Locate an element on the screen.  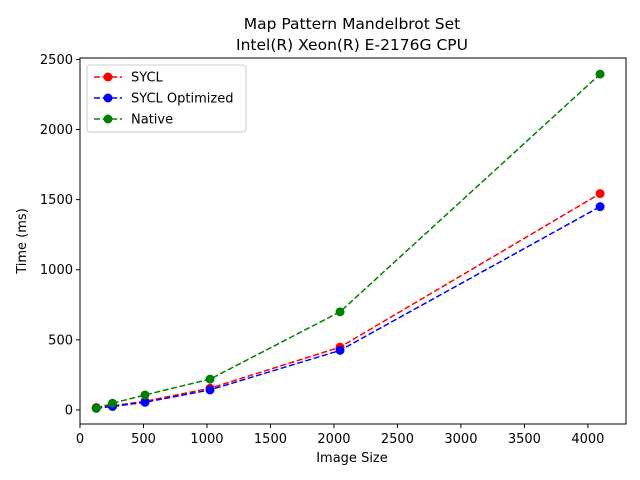
y-tick-label-1: 500 is located at coordinates (60, 340).